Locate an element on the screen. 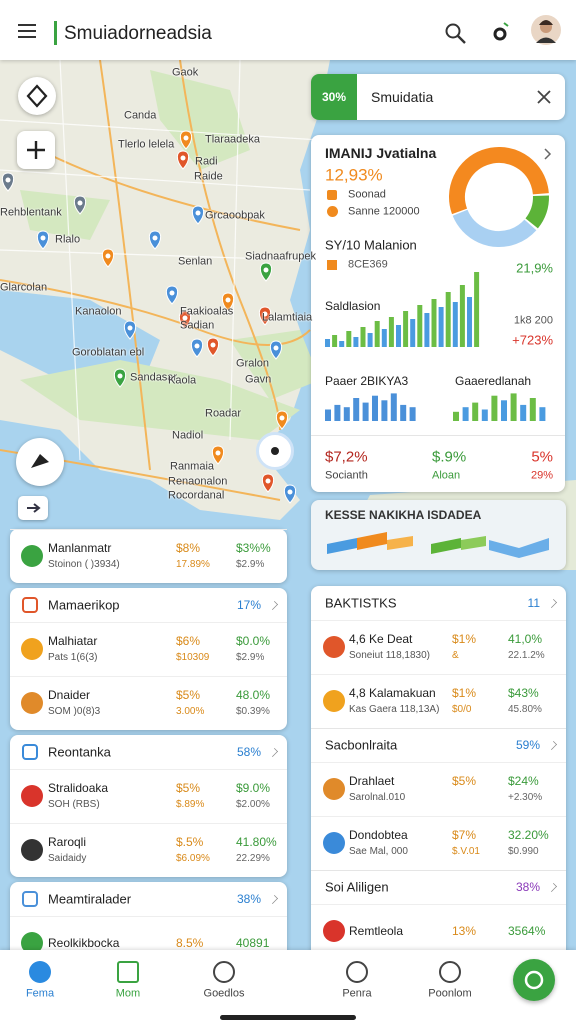  fab-button is located at coordinates (534, 980).